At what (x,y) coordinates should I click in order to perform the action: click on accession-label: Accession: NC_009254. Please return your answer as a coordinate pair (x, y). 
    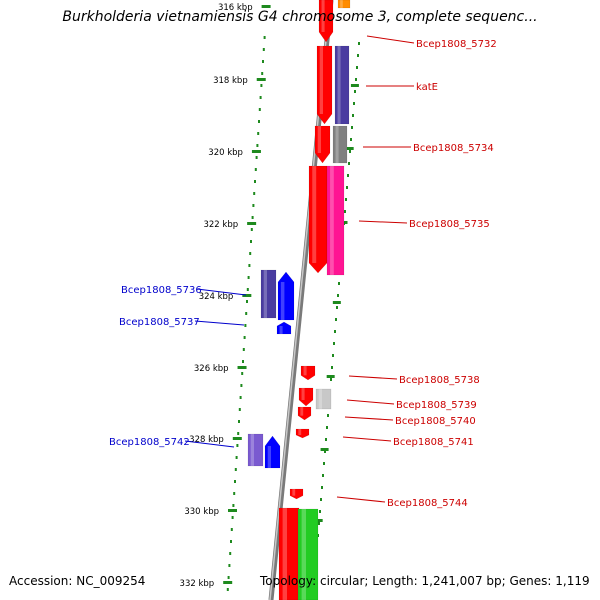
    Looking at the image, I should click on (77, 581).